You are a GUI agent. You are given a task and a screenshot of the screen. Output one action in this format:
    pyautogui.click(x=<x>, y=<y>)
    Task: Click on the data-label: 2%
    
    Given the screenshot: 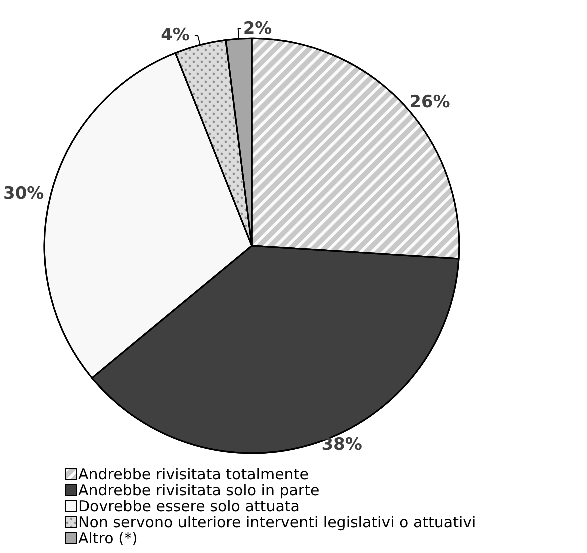 What is the action you would take?
    pyautogui.click(x=257, y=29)
    